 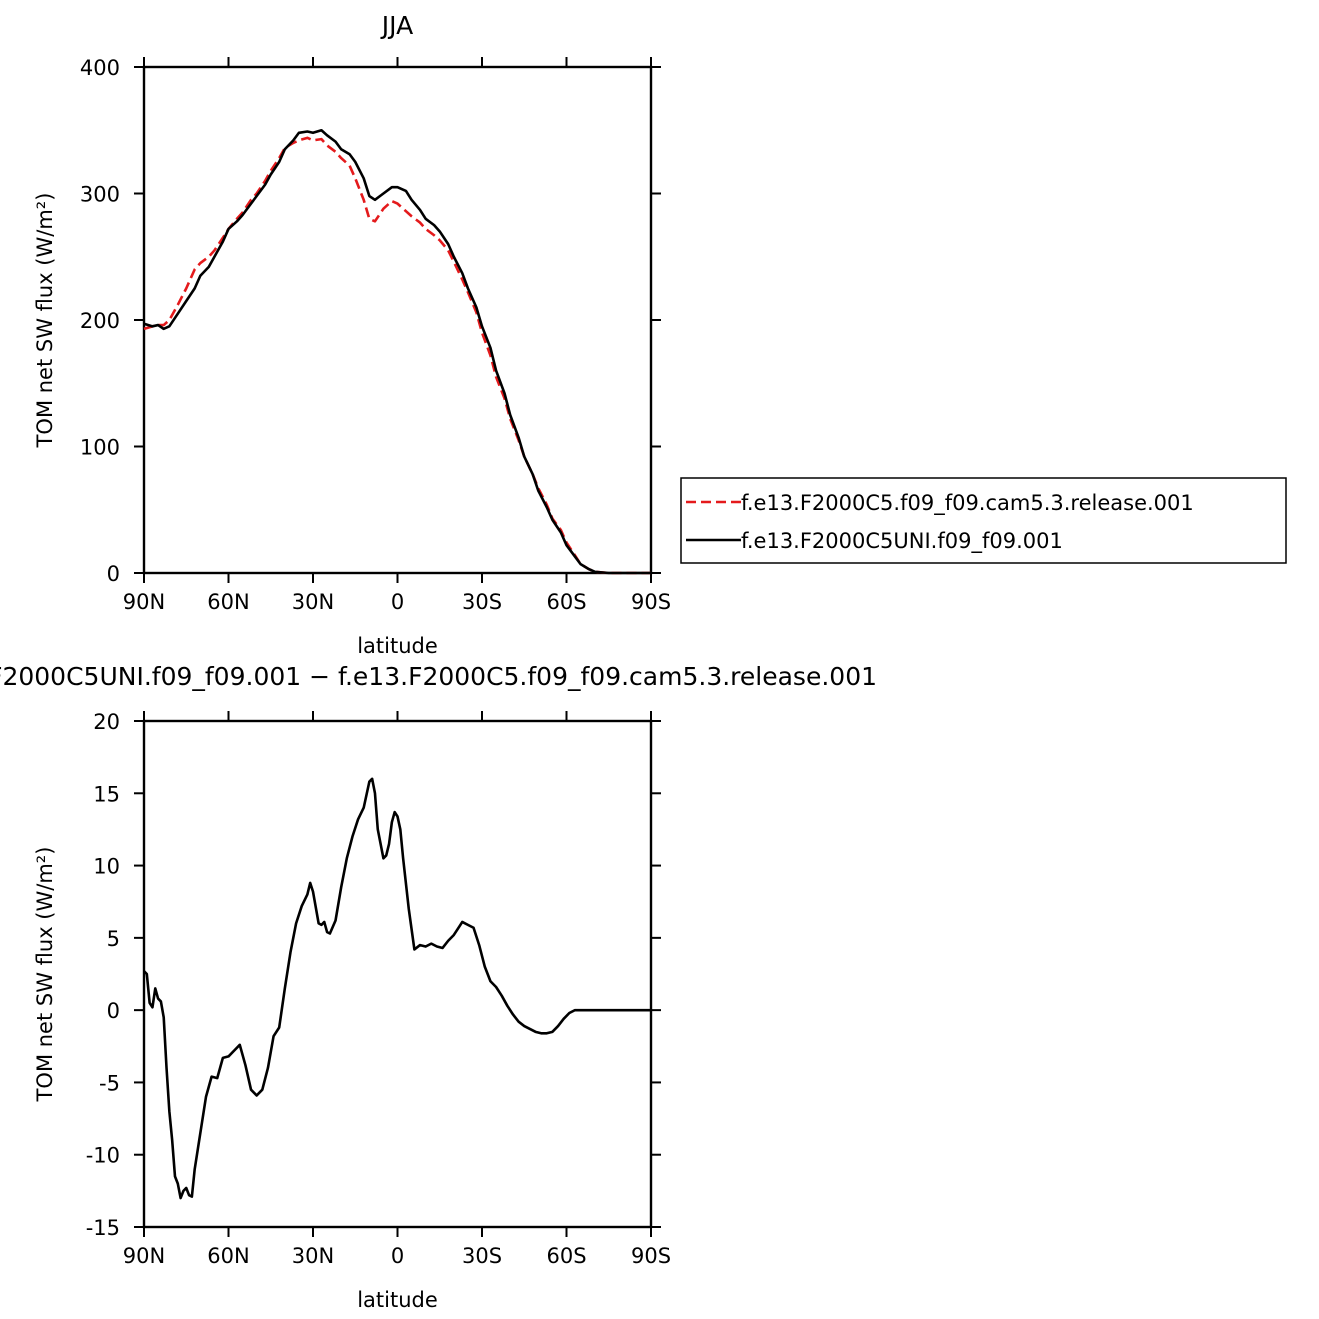 What do you see at coordinates (983, 520) in the screenshot?
I see `legend-box` at bounding box center [983, 520].